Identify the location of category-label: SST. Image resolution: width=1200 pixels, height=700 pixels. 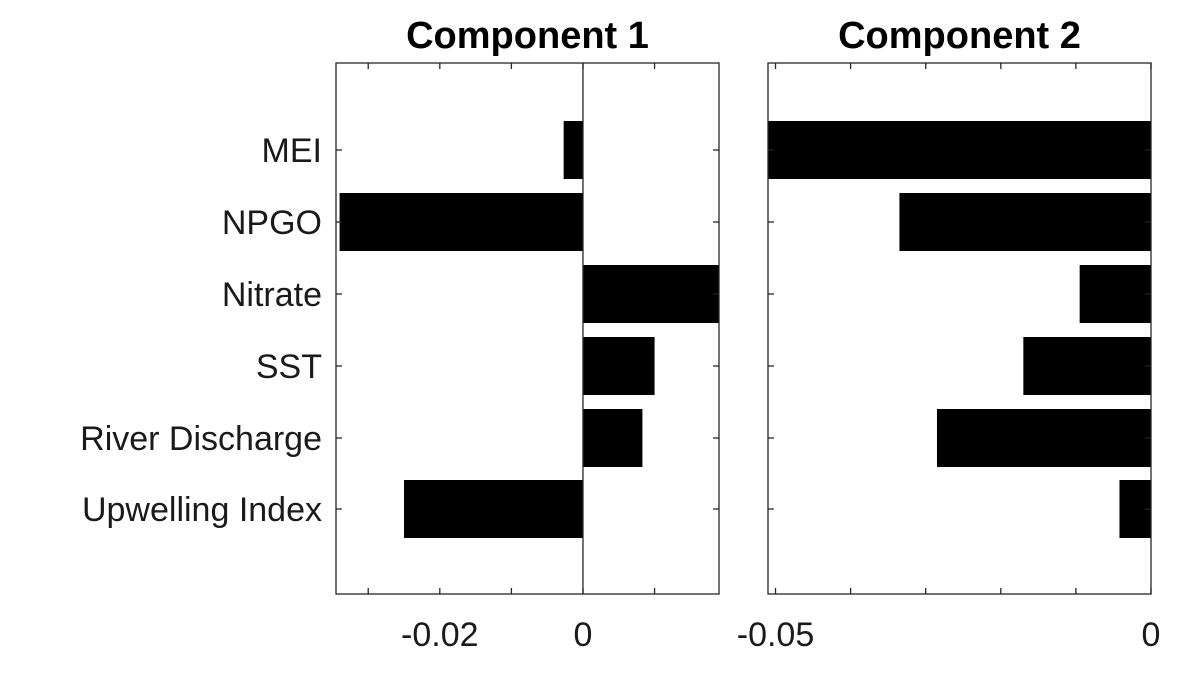
(289, 367).